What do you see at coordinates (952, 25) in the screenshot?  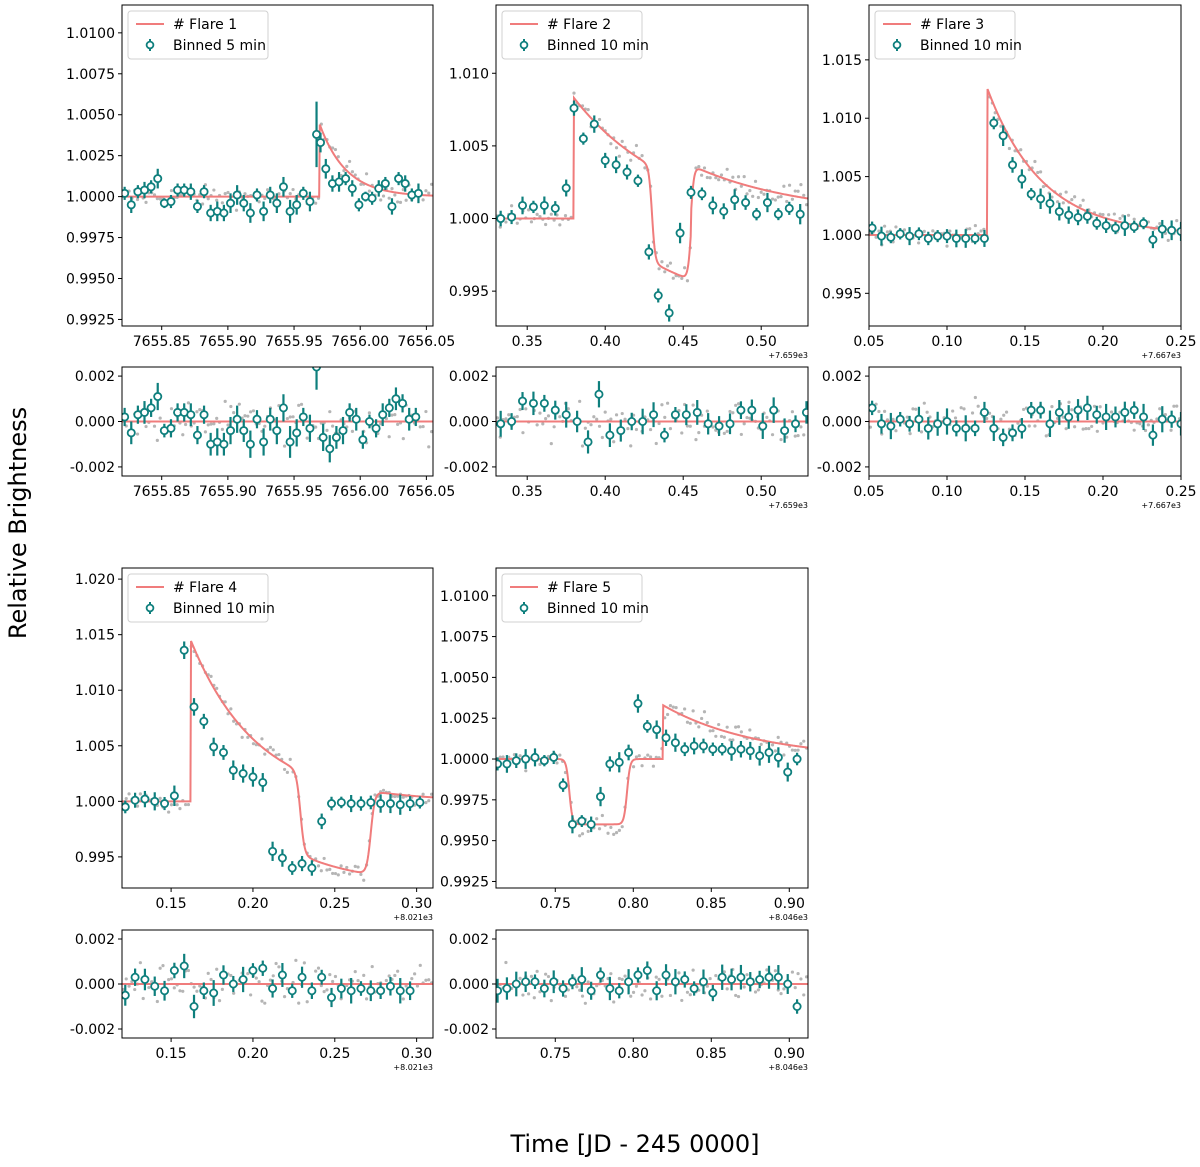 I see `flare3-legend-model-label: # Flare 3` at bounding box center [952, 25].